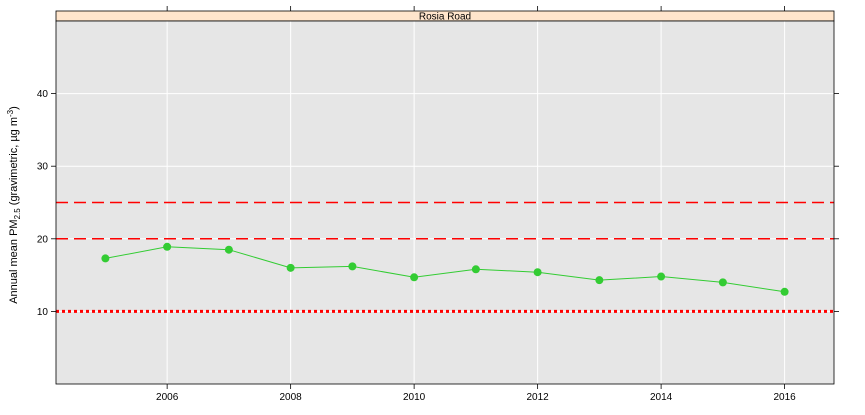 The width and height of the screenshot is (865, 415). I want to click on y-tick-label: 40, so click(43, 94).